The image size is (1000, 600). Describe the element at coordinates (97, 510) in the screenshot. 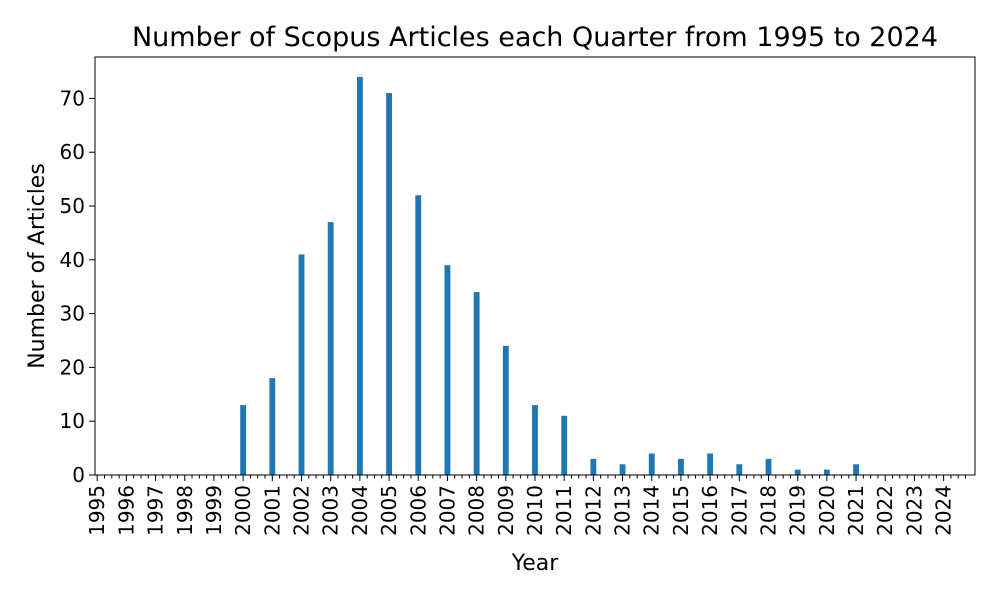

I see `x-tick-label: 1995` at that location.